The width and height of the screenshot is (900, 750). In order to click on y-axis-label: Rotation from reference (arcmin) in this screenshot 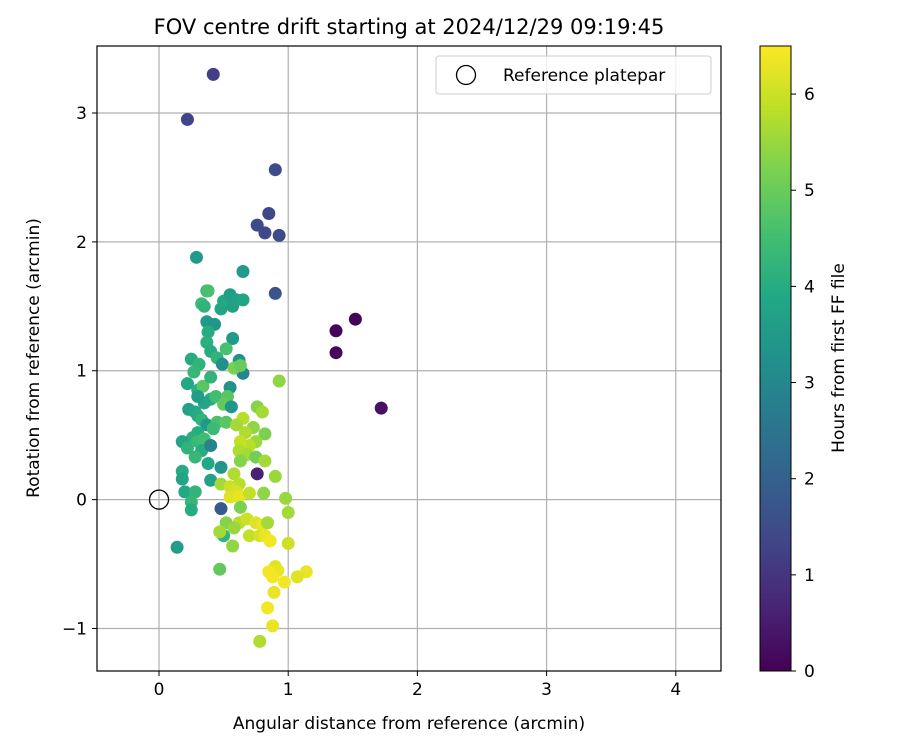, I will do `click(34, 358)`.